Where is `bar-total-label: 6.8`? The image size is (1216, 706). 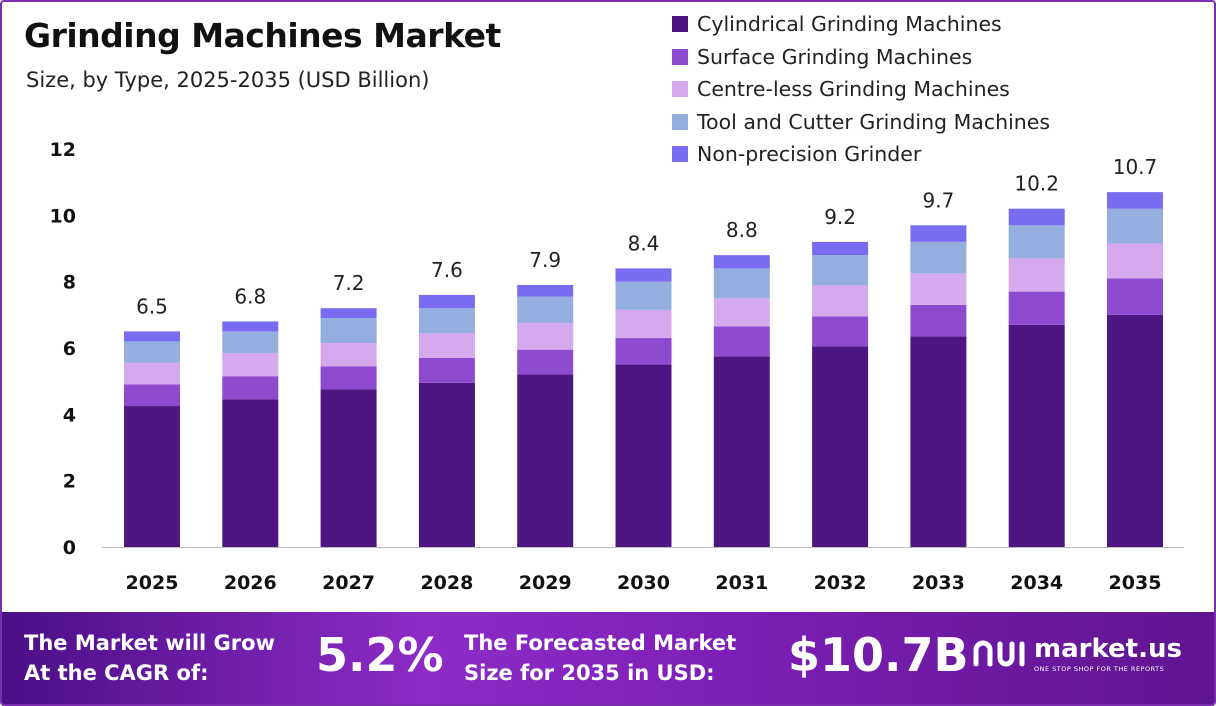 bar-total-label: 6.8 is located at coordinates (250, 296).